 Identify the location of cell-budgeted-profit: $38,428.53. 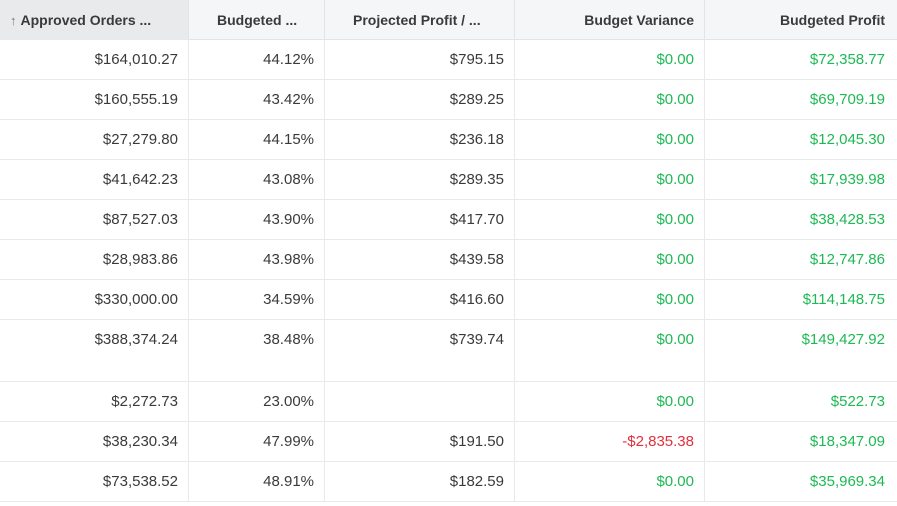
(847, 219).